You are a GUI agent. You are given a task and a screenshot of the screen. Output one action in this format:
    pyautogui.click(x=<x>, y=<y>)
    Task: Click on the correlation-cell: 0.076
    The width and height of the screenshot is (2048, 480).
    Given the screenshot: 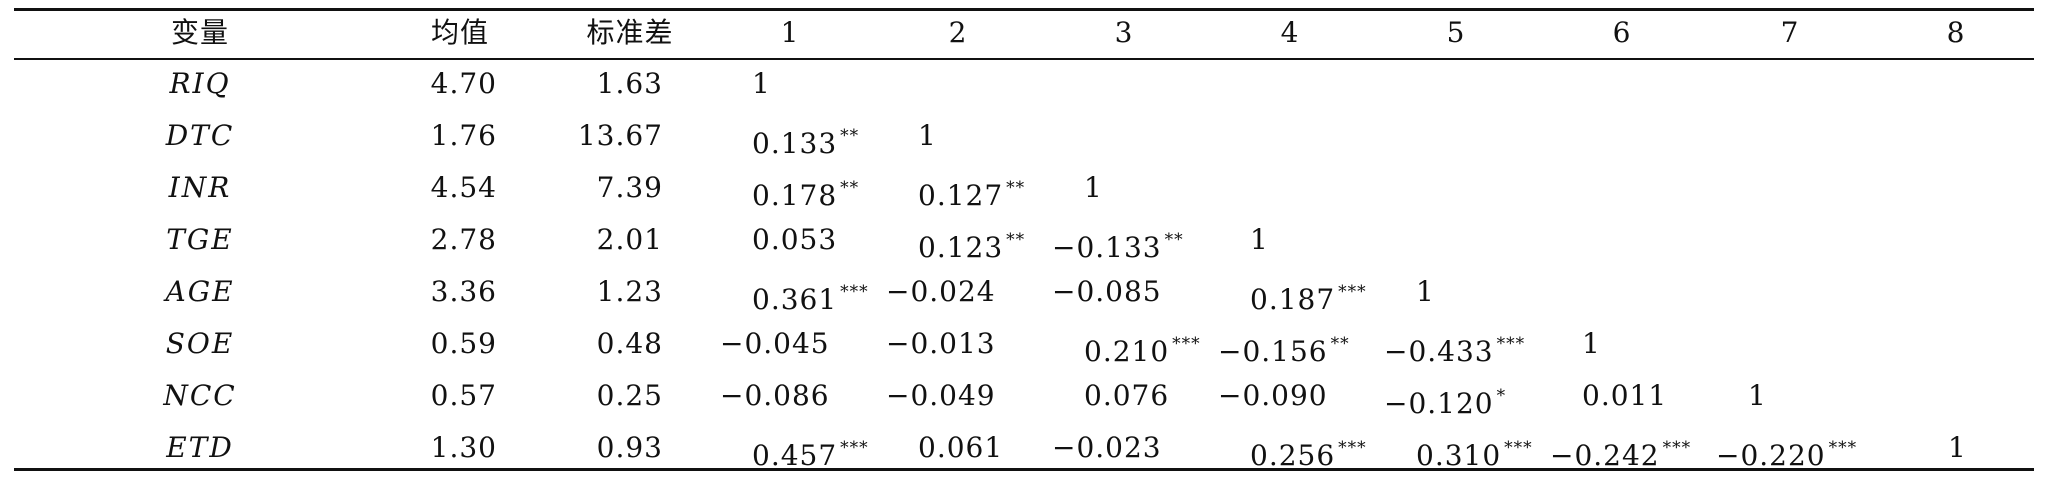 What is the action you would take?
    pyautogui.click(x=1126, y=396)
    